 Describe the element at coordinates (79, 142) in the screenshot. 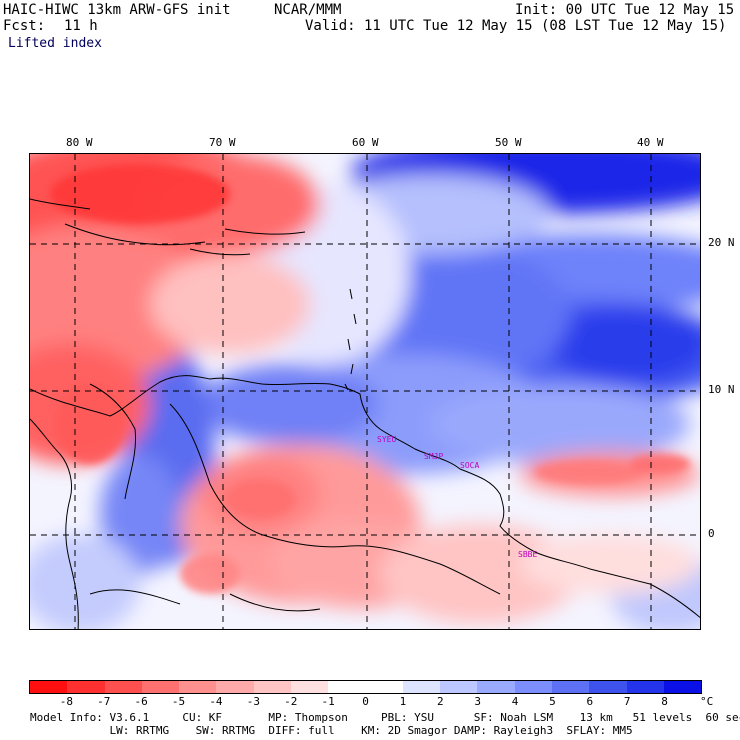

I see `lon-label-80w: 80 W` at that location.